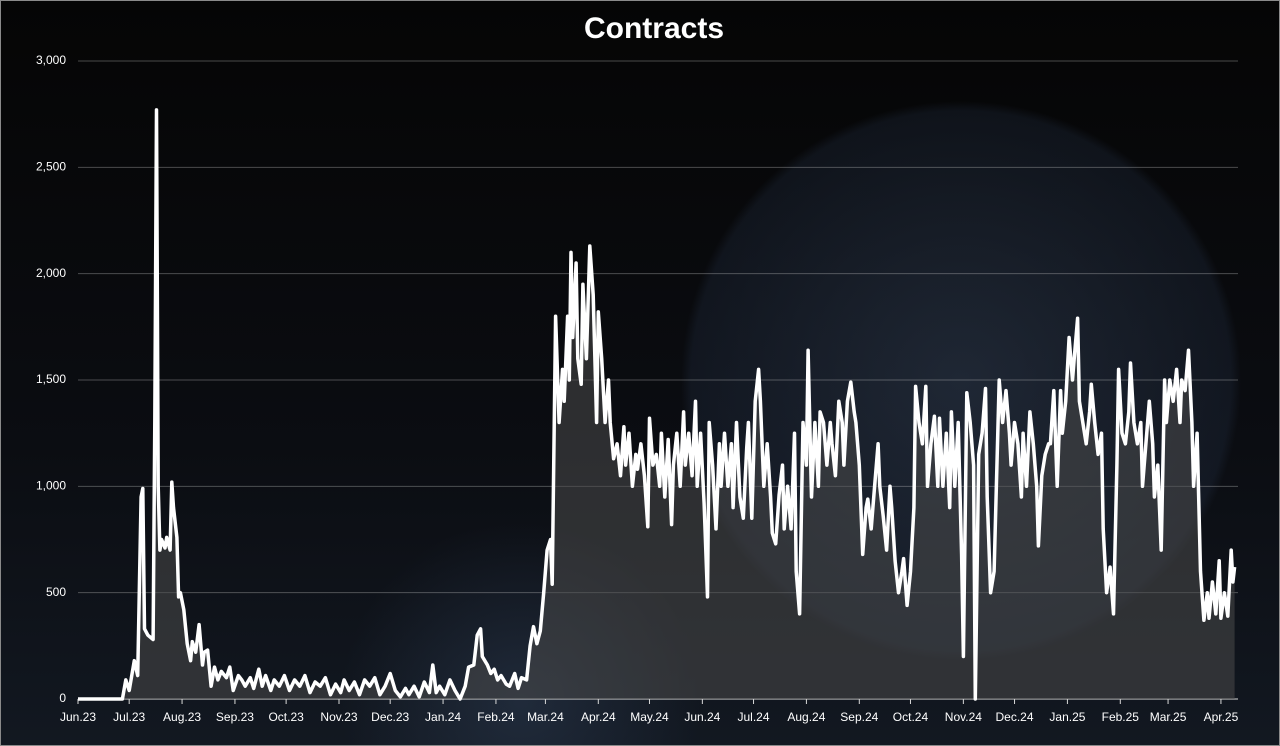 The width and height of the screenshot is (1280, 746). I want to click on x-tick-label: Sep.23, so click(235, 717).